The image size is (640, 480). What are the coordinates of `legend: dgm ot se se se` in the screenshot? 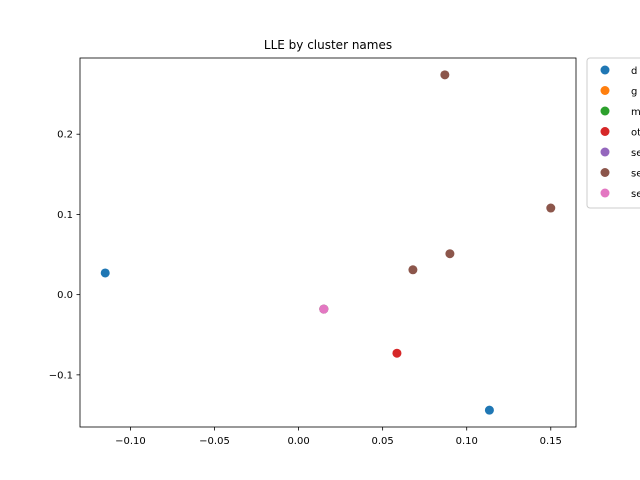 It's located at (613, 133).